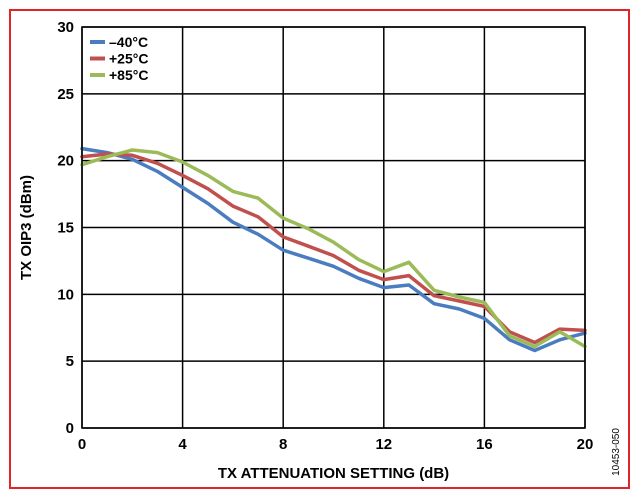 The image size is (643, 500). What do you see at coordinates (283, 444) in the screenshot?
I see `x-tick-label: 8` at bounding box center [283, 444].